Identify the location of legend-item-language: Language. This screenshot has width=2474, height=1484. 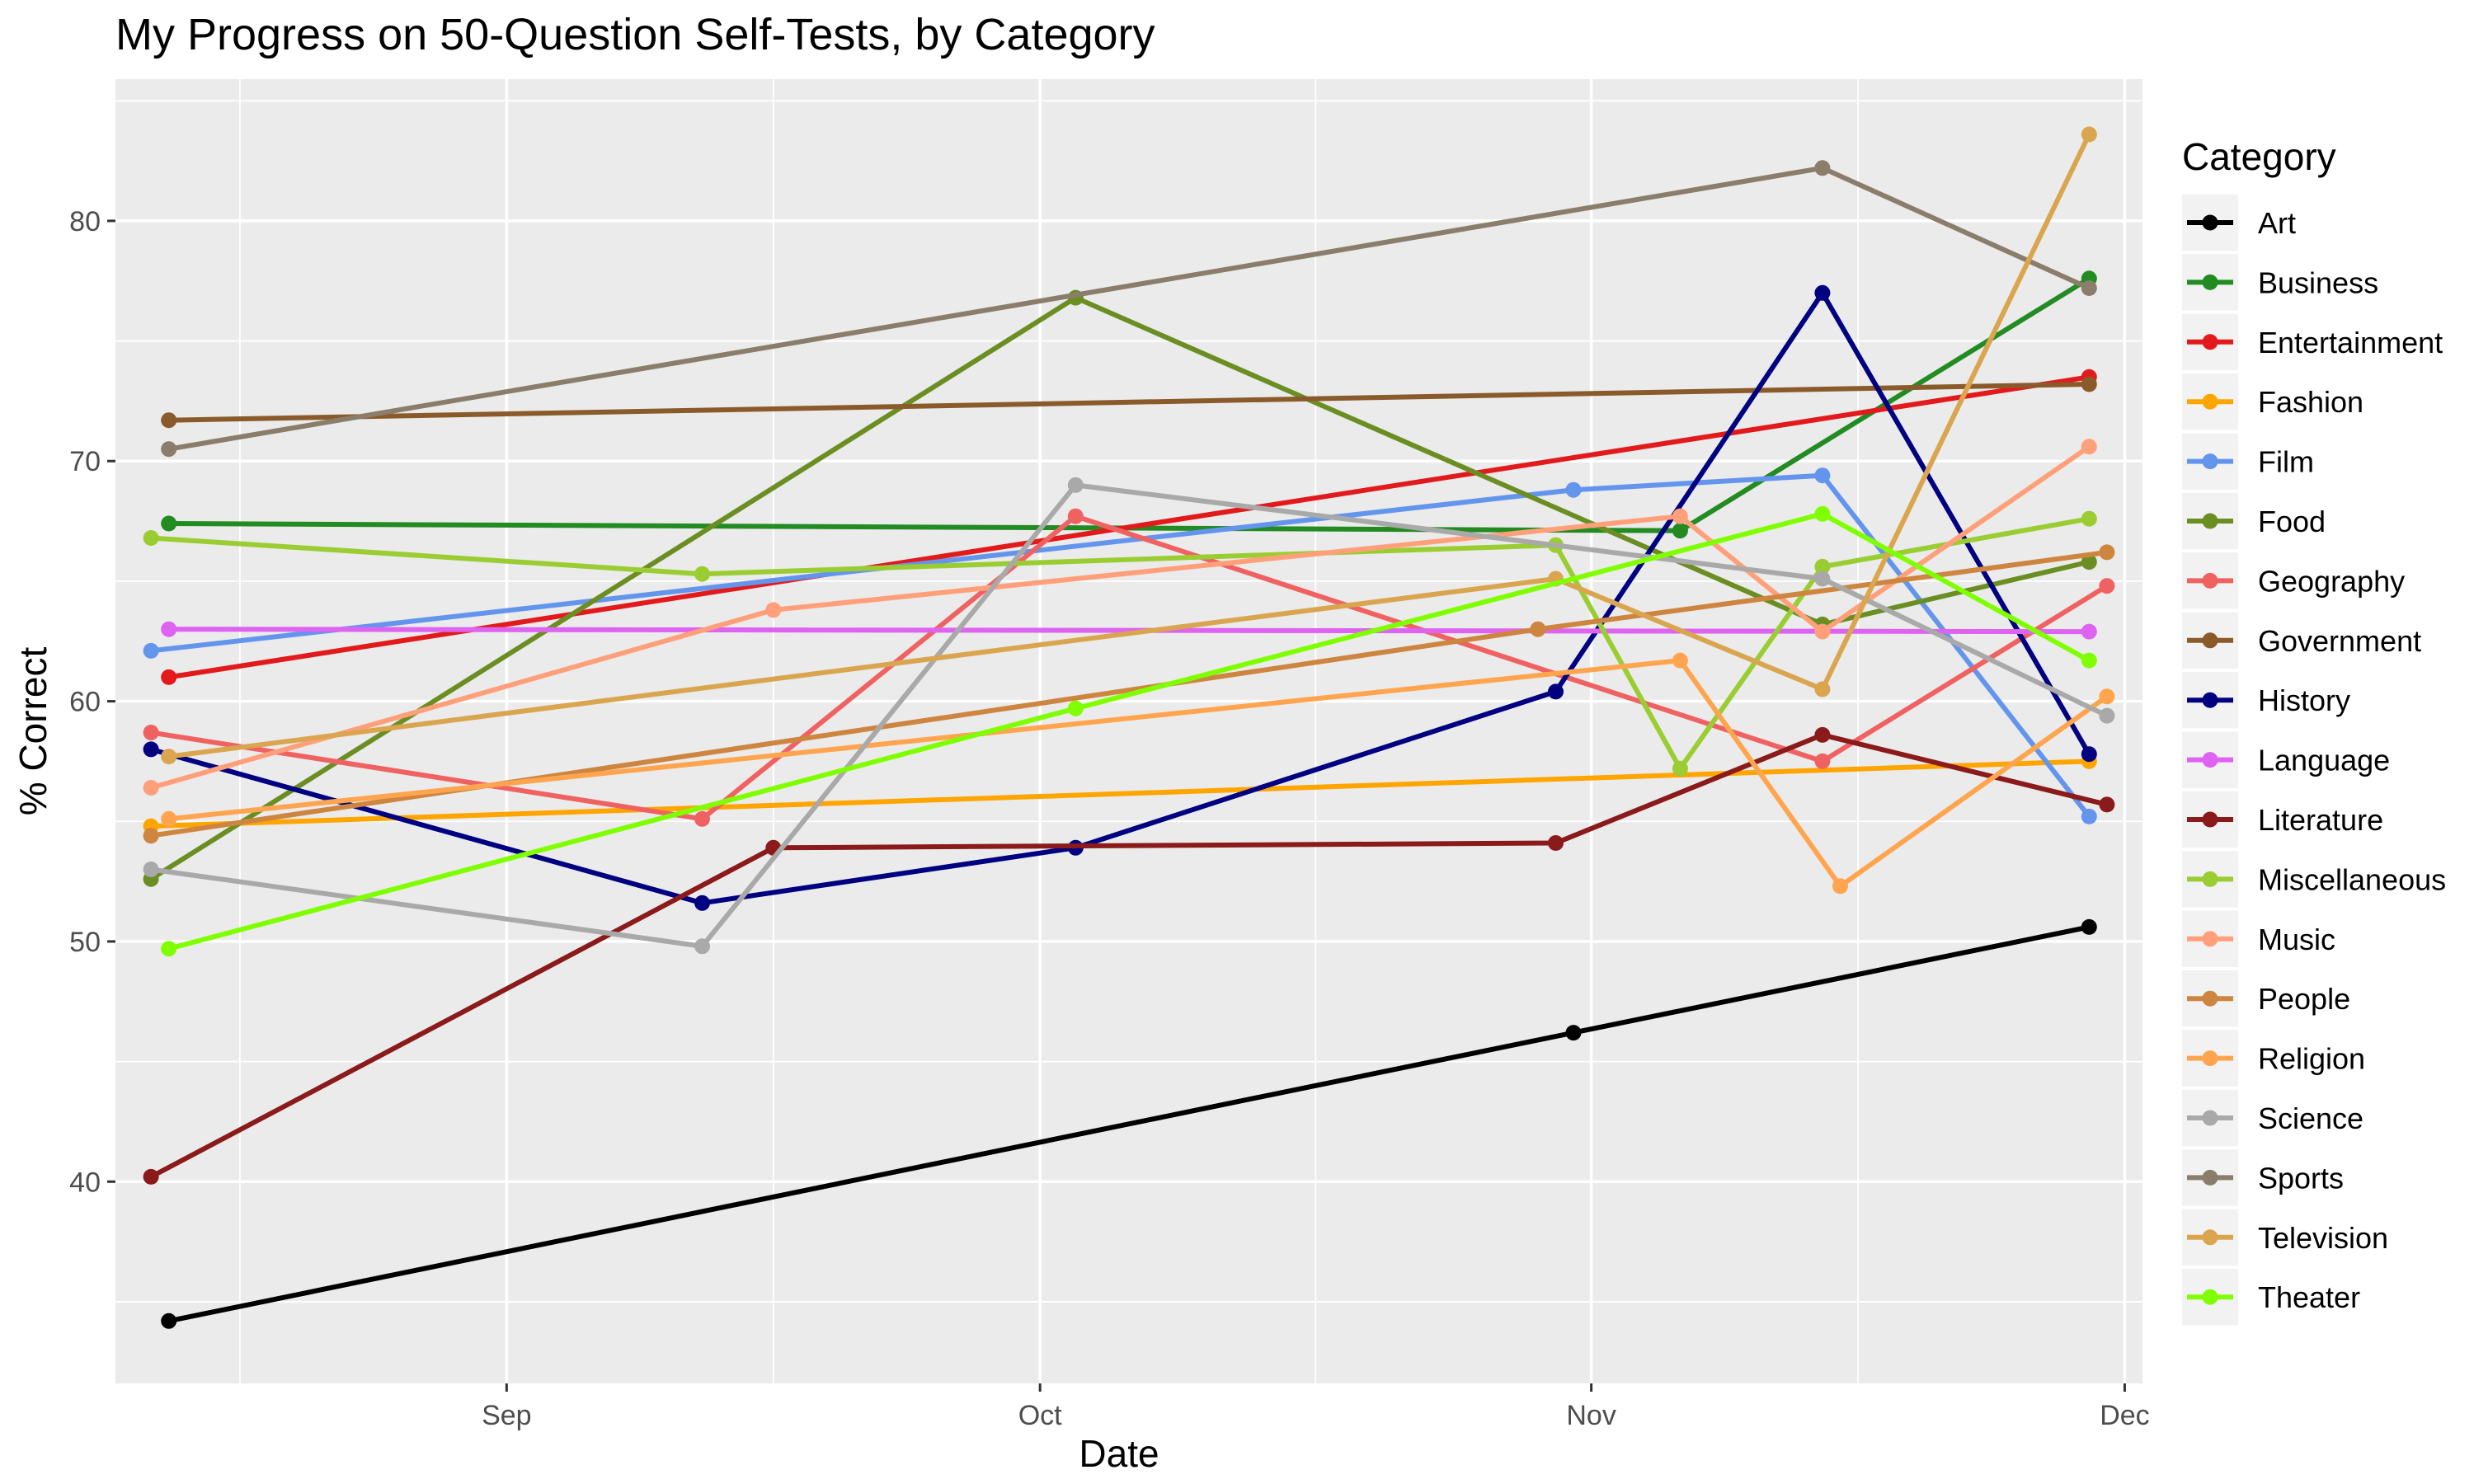
(2286, 759).